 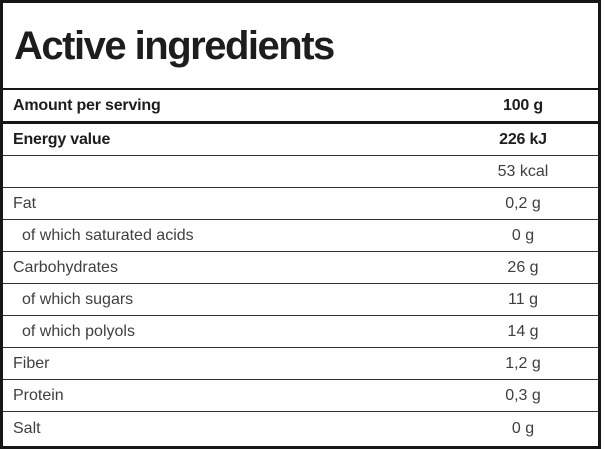 I want to click on nutrient-label: of which sugars, so click(x=78, y=299).